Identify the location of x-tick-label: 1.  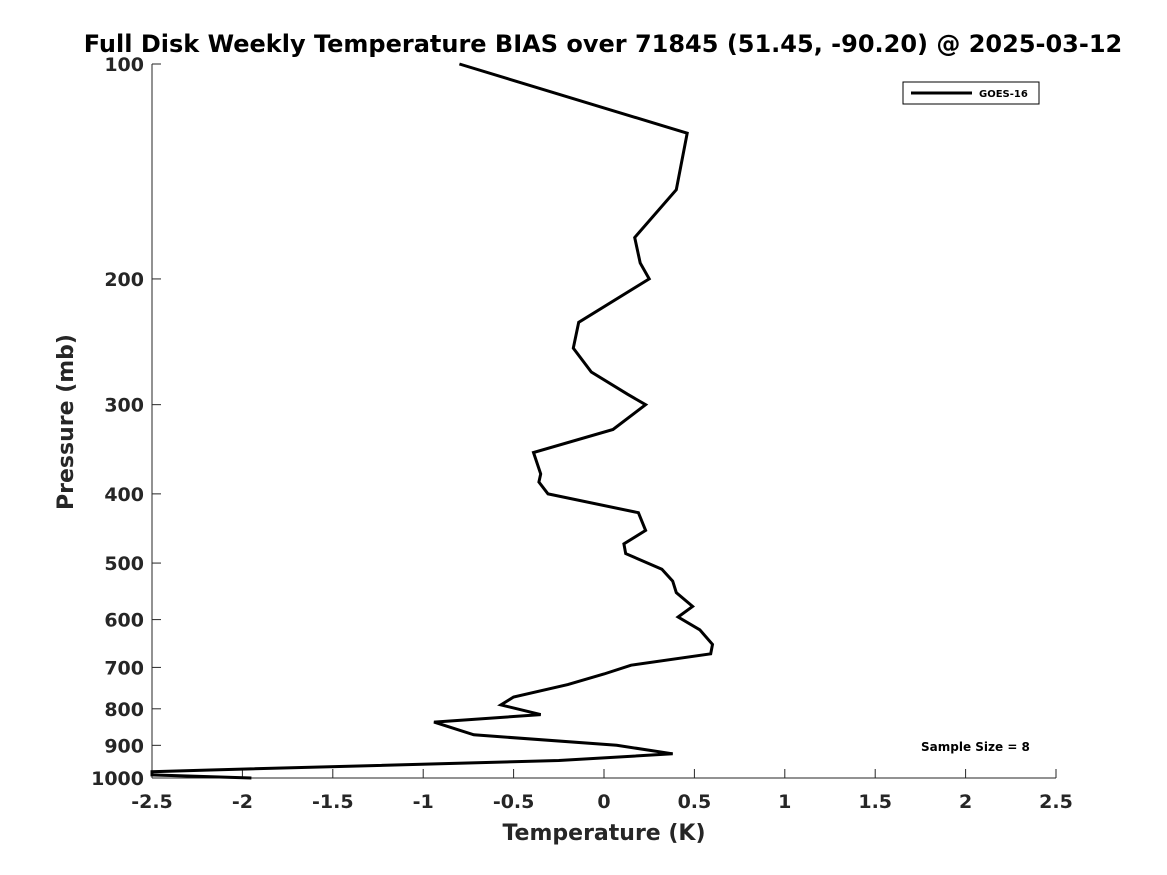
(784, 802).